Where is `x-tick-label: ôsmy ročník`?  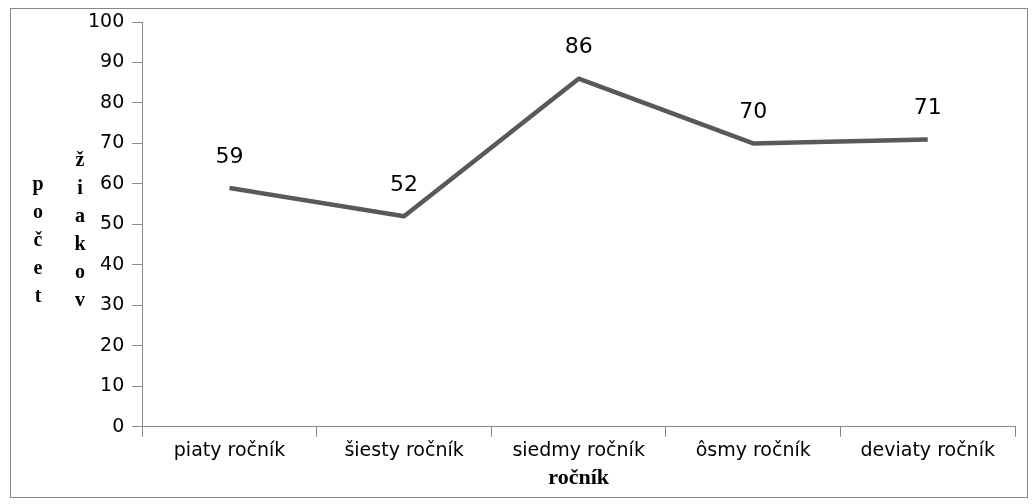
x-tick-label: ôsmy ročník is located at coordinates (753, 449).